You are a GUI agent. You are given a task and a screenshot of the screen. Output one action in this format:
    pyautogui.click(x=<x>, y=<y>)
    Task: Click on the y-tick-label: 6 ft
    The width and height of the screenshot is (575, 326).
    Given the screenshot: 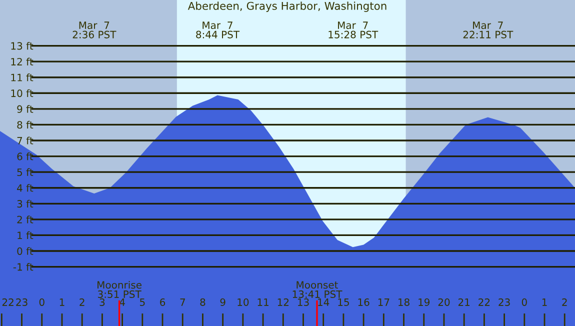 What is the action you would take?
    pyautogui.click(x=25, y=156)
    